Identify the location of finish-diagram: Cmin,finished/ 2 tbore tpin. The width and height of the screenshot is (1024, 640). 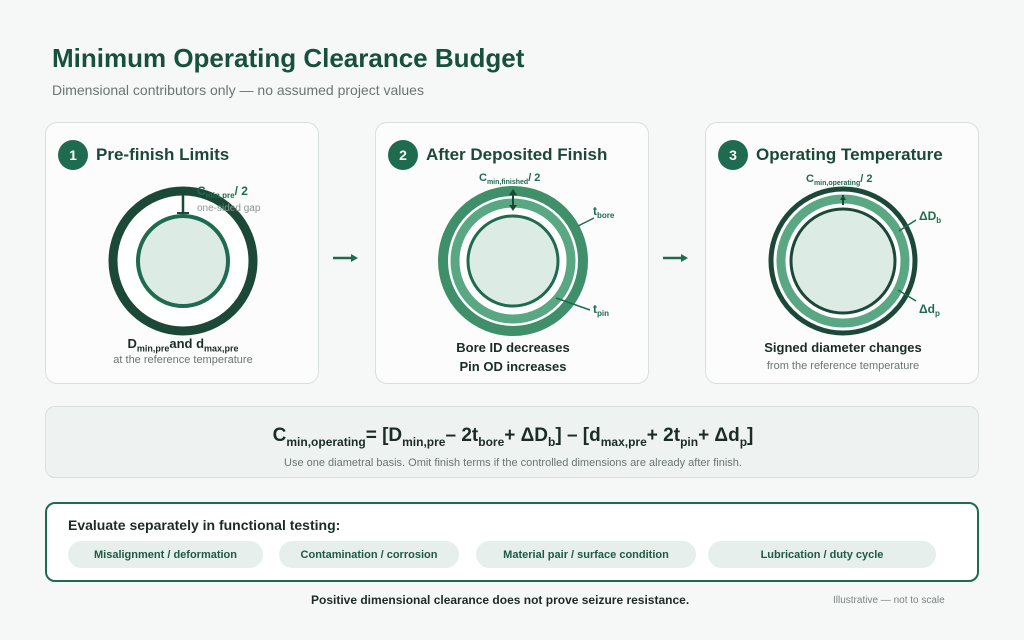
(526, 254).